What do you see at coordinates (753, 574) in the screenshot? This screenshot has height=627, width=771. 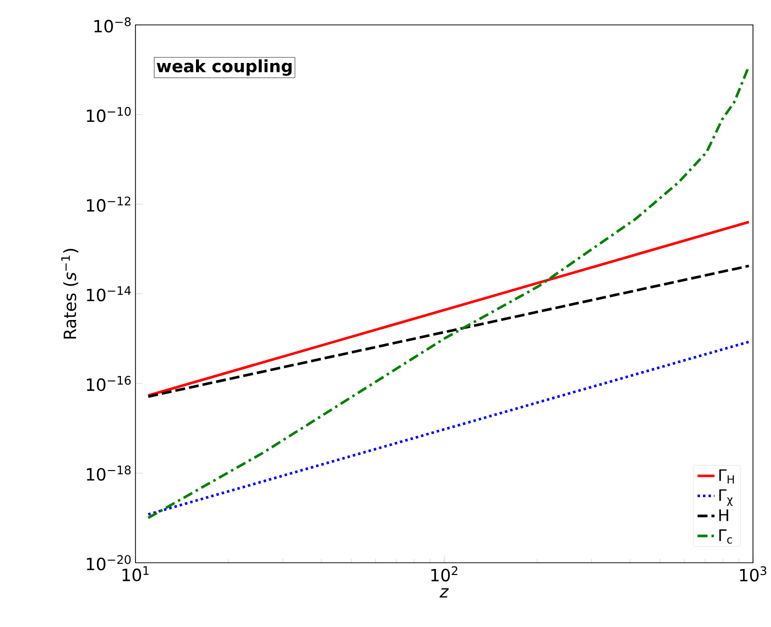 I see `x-tick-label: 10$^{3}$` at bounding box center [753, 574].